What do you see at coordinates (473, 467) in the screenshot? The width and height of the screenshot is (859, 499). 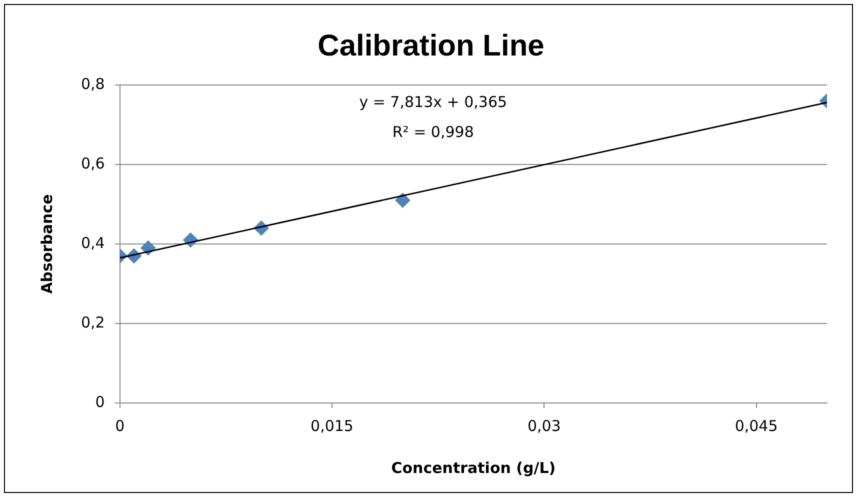 I see `x-axis-title: Concentration (g/L)` at bounding box center [473, 467].